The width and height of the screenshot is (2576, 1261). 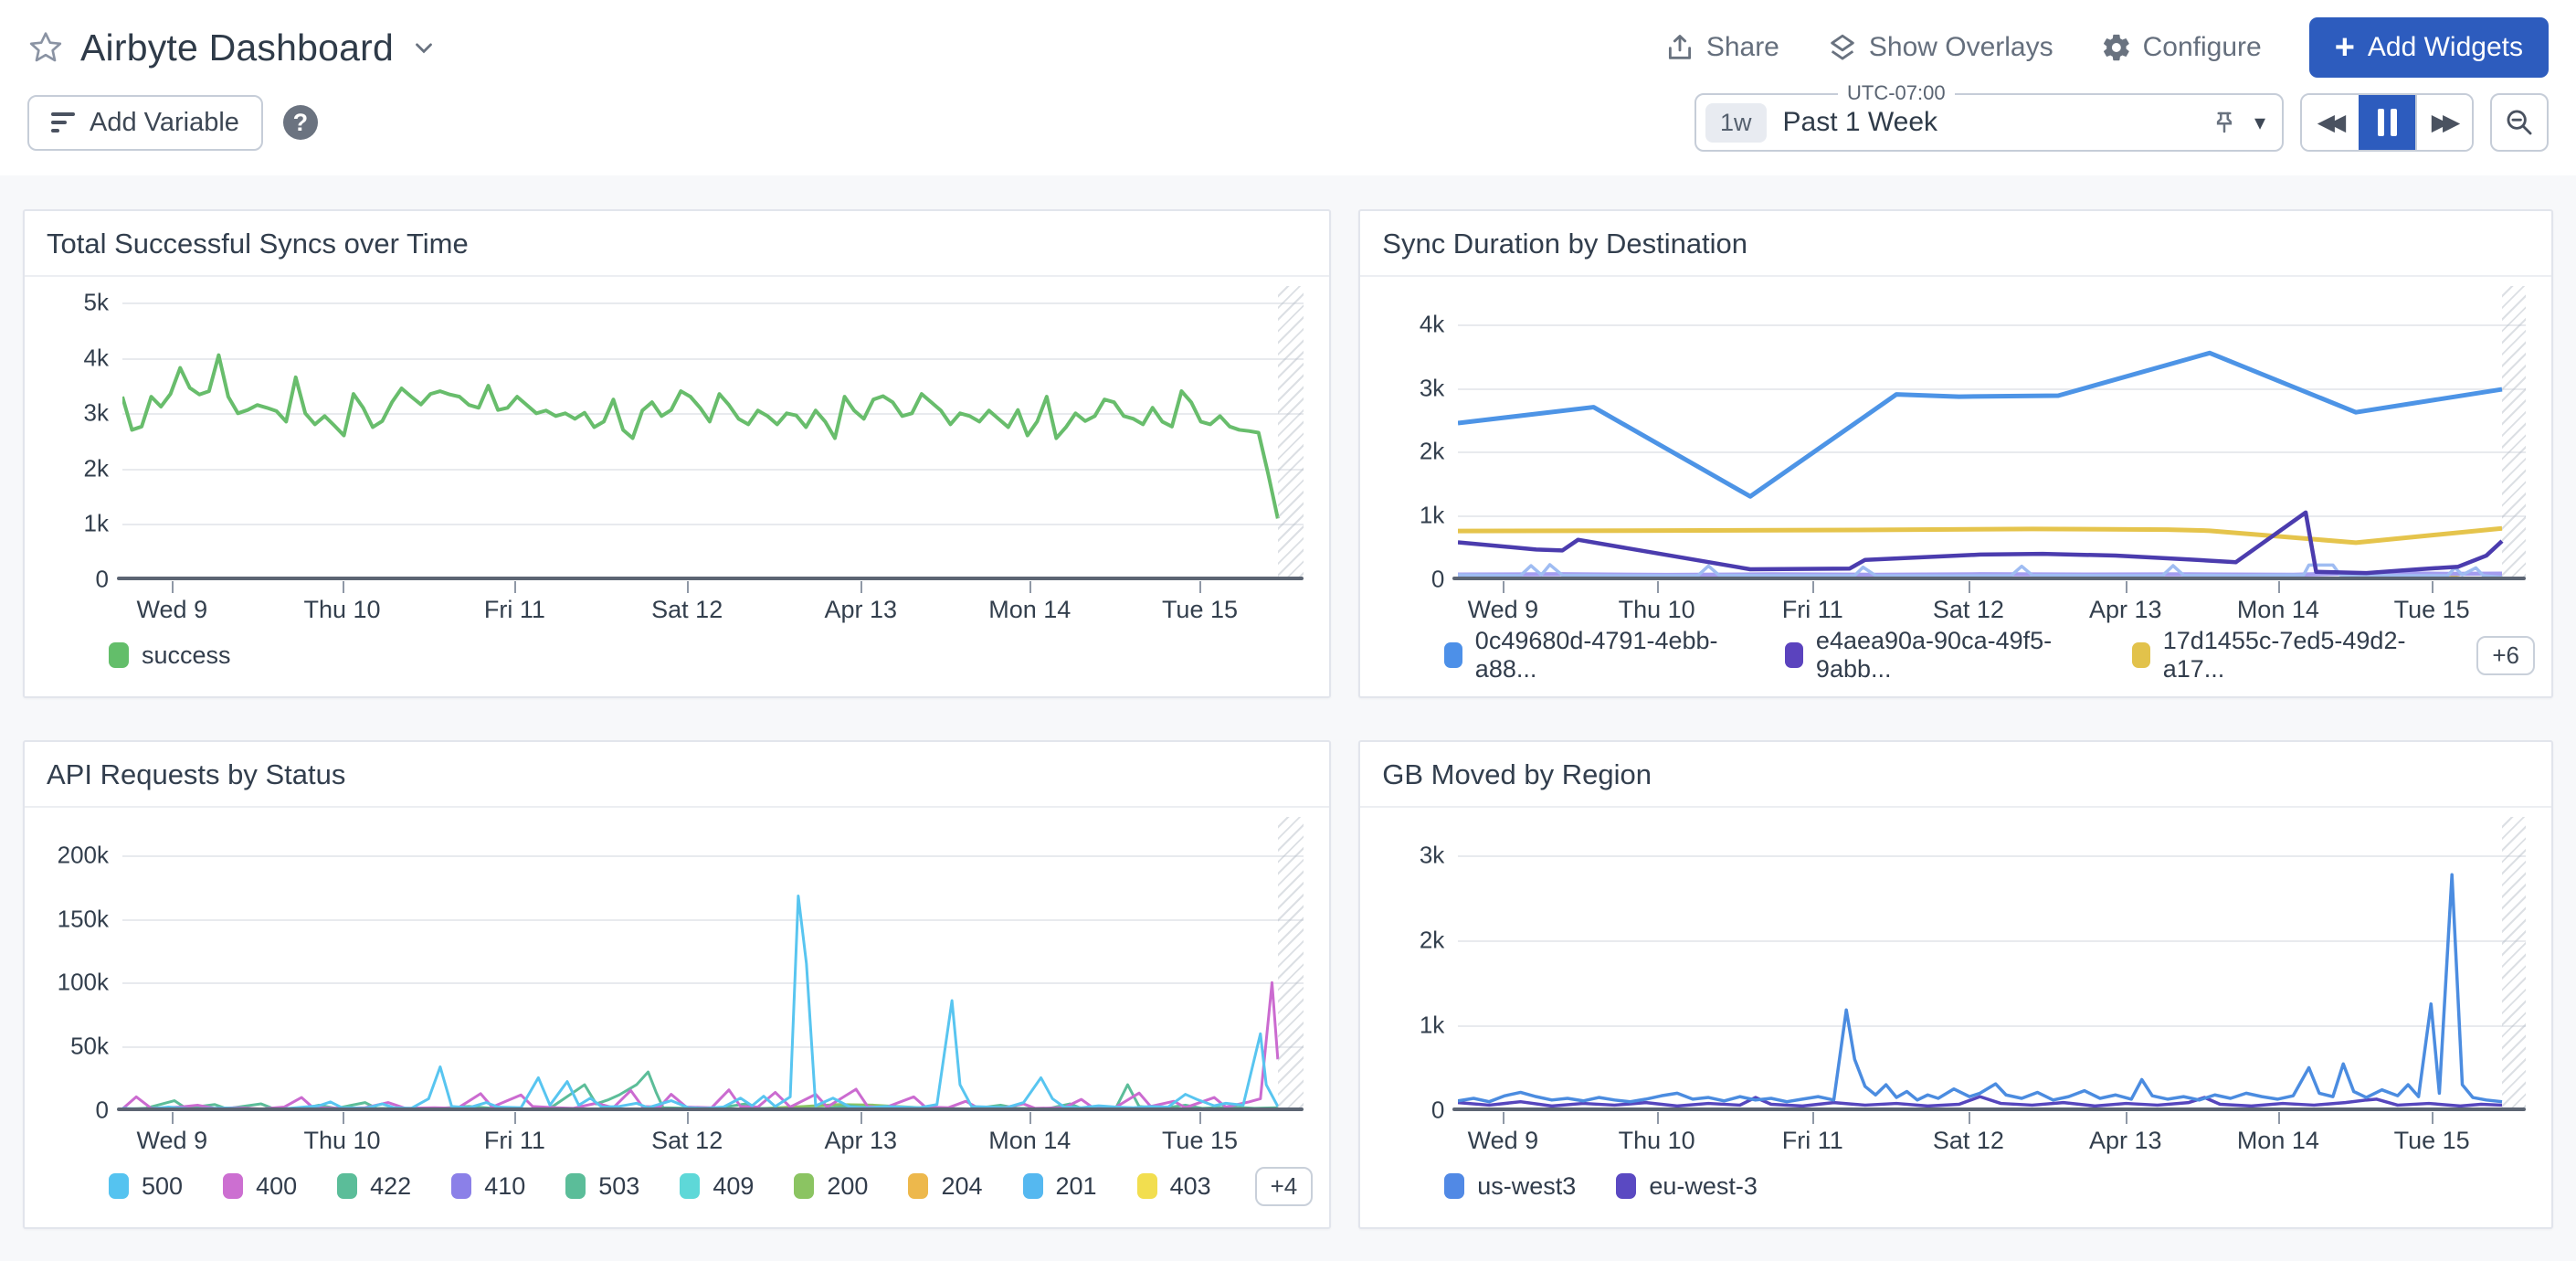 I want to click on filter-icon, so click(x=63, y=122).